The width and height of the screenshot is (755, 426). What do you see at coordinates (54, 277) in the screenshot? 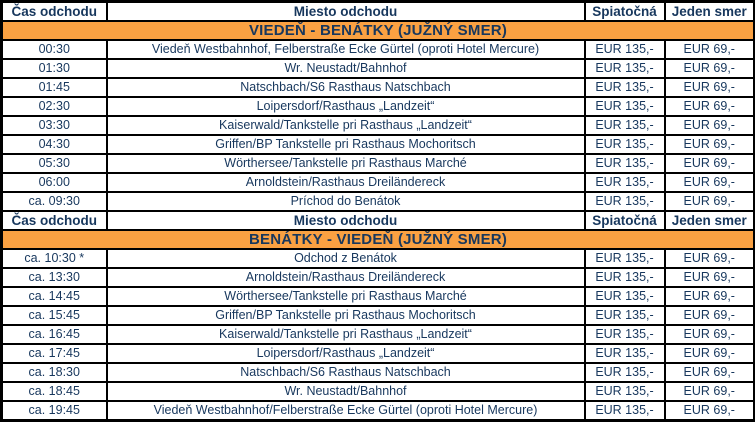
I see `departure-time-cell: ca. 13:30` at bounding box center [54, 277].